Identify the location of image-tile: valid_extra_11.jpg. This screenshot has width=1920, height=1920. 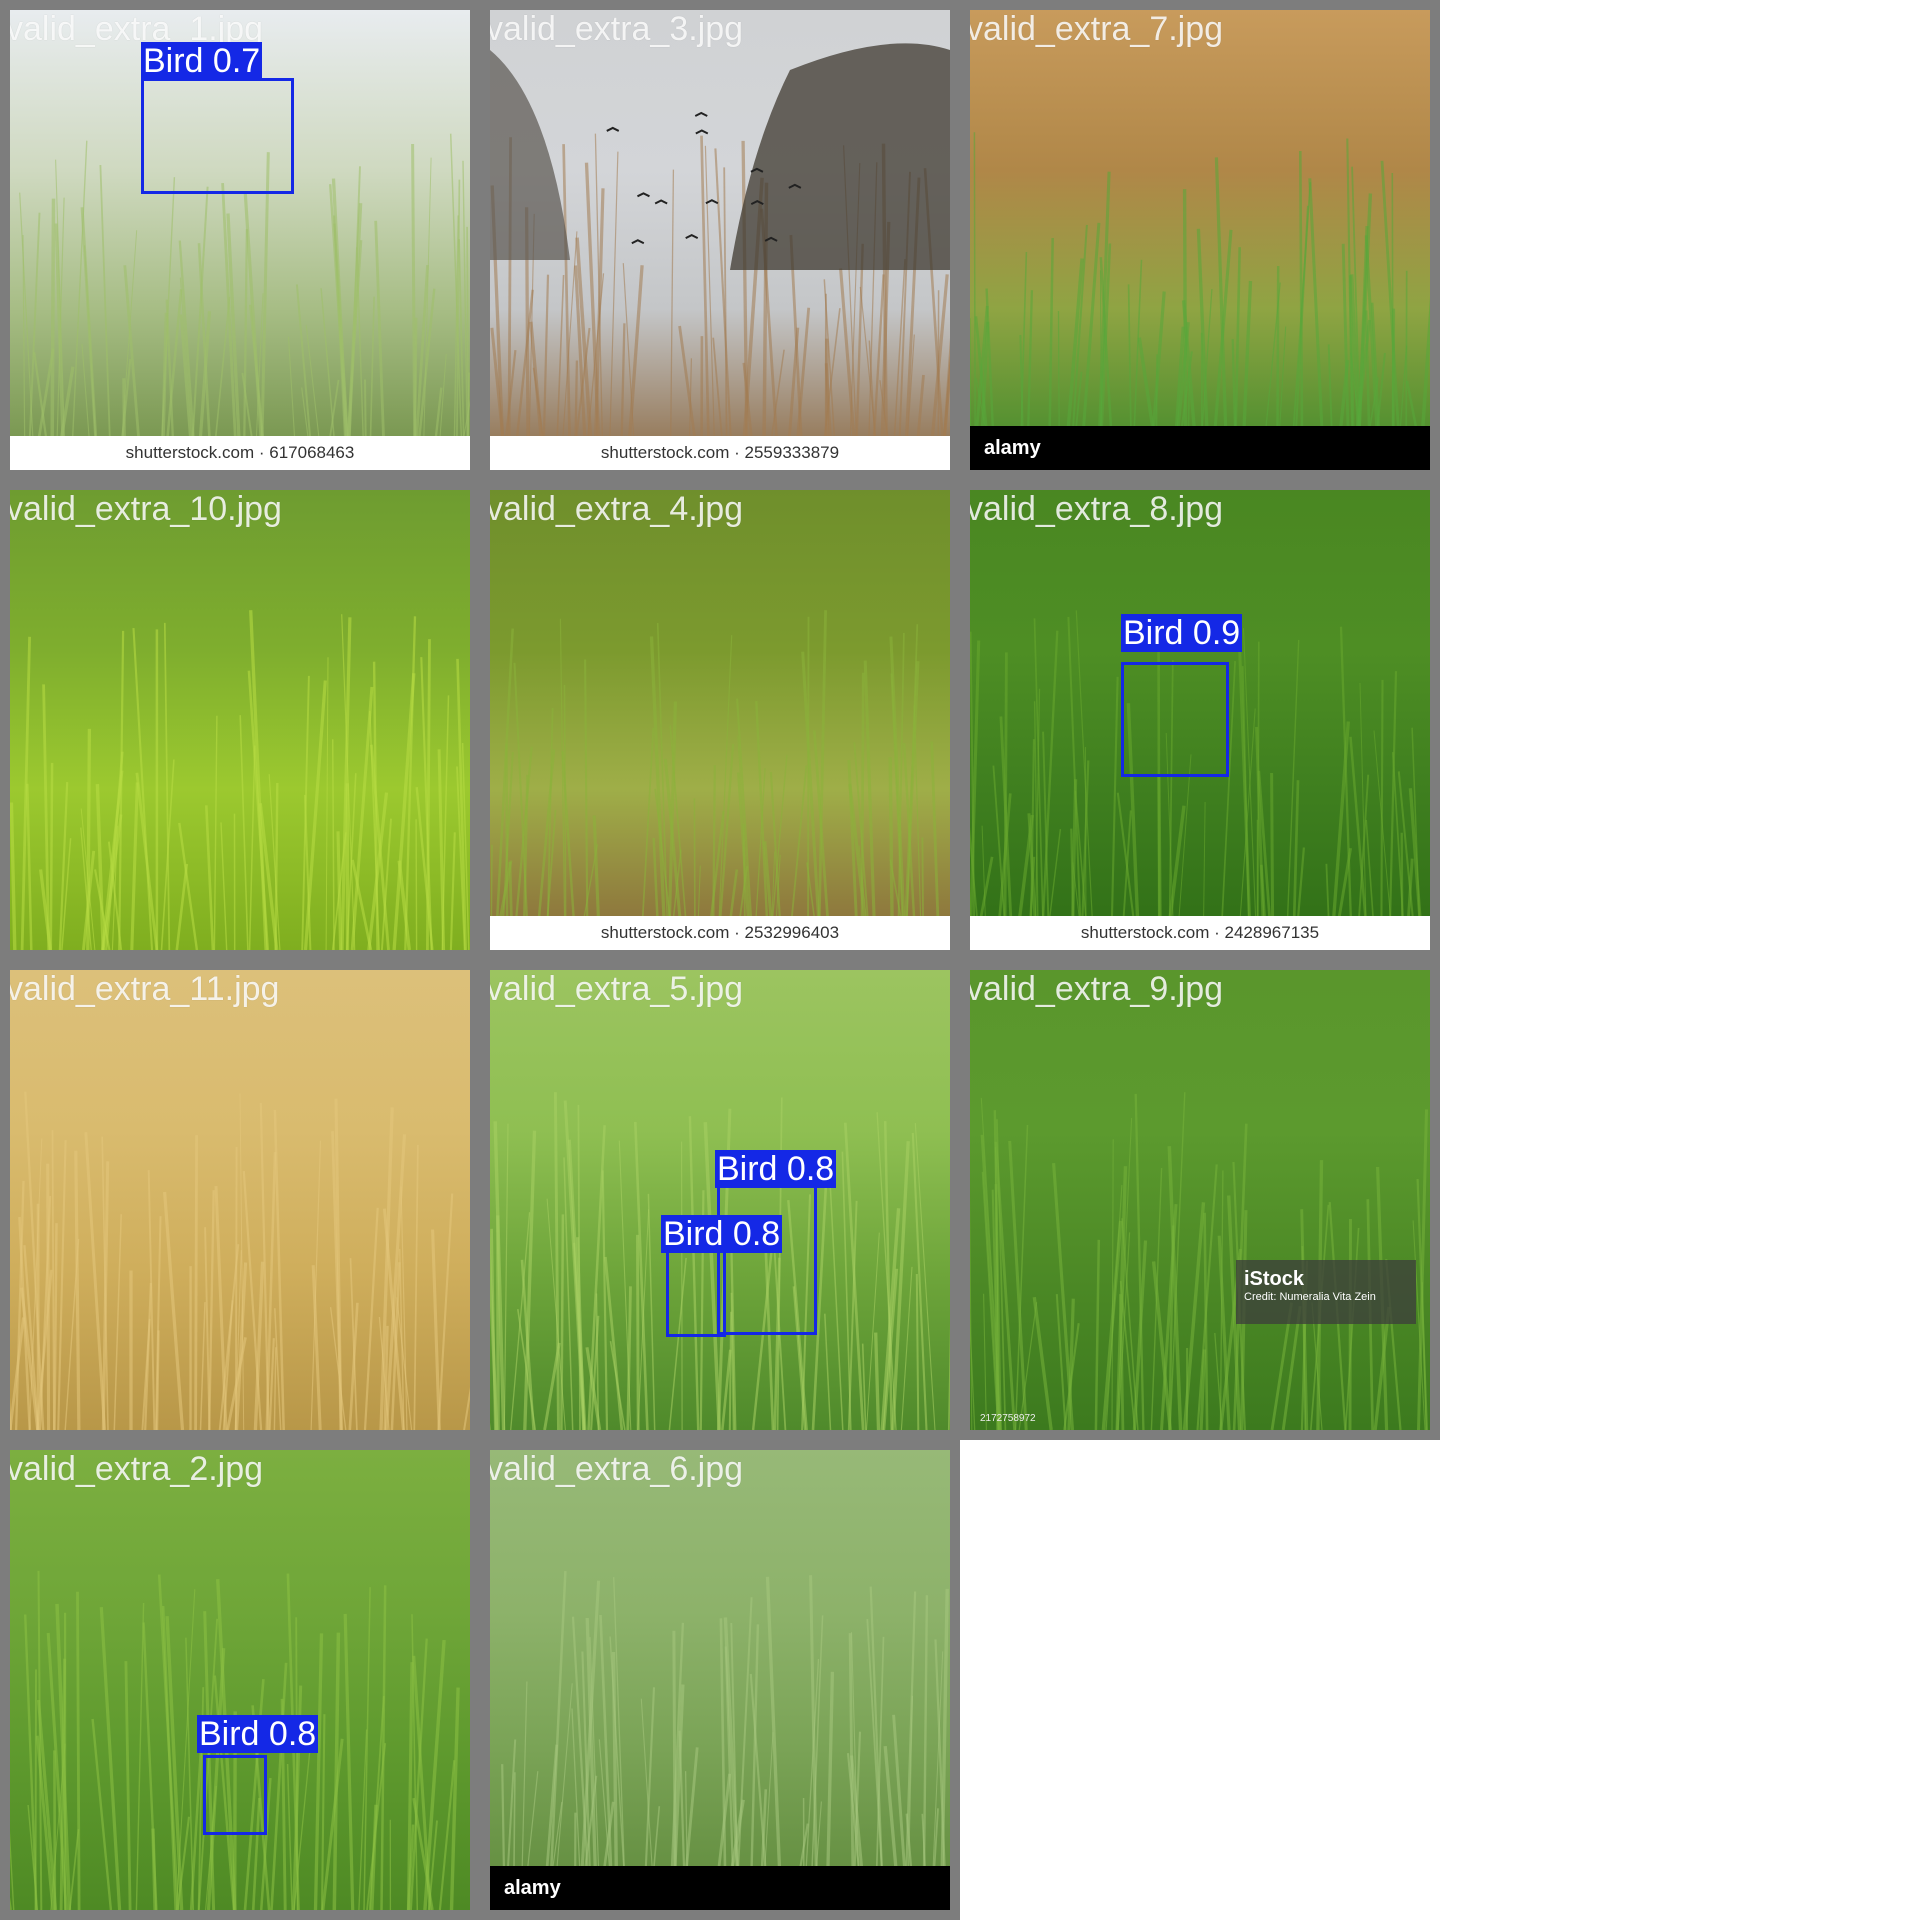
(240, 1200).